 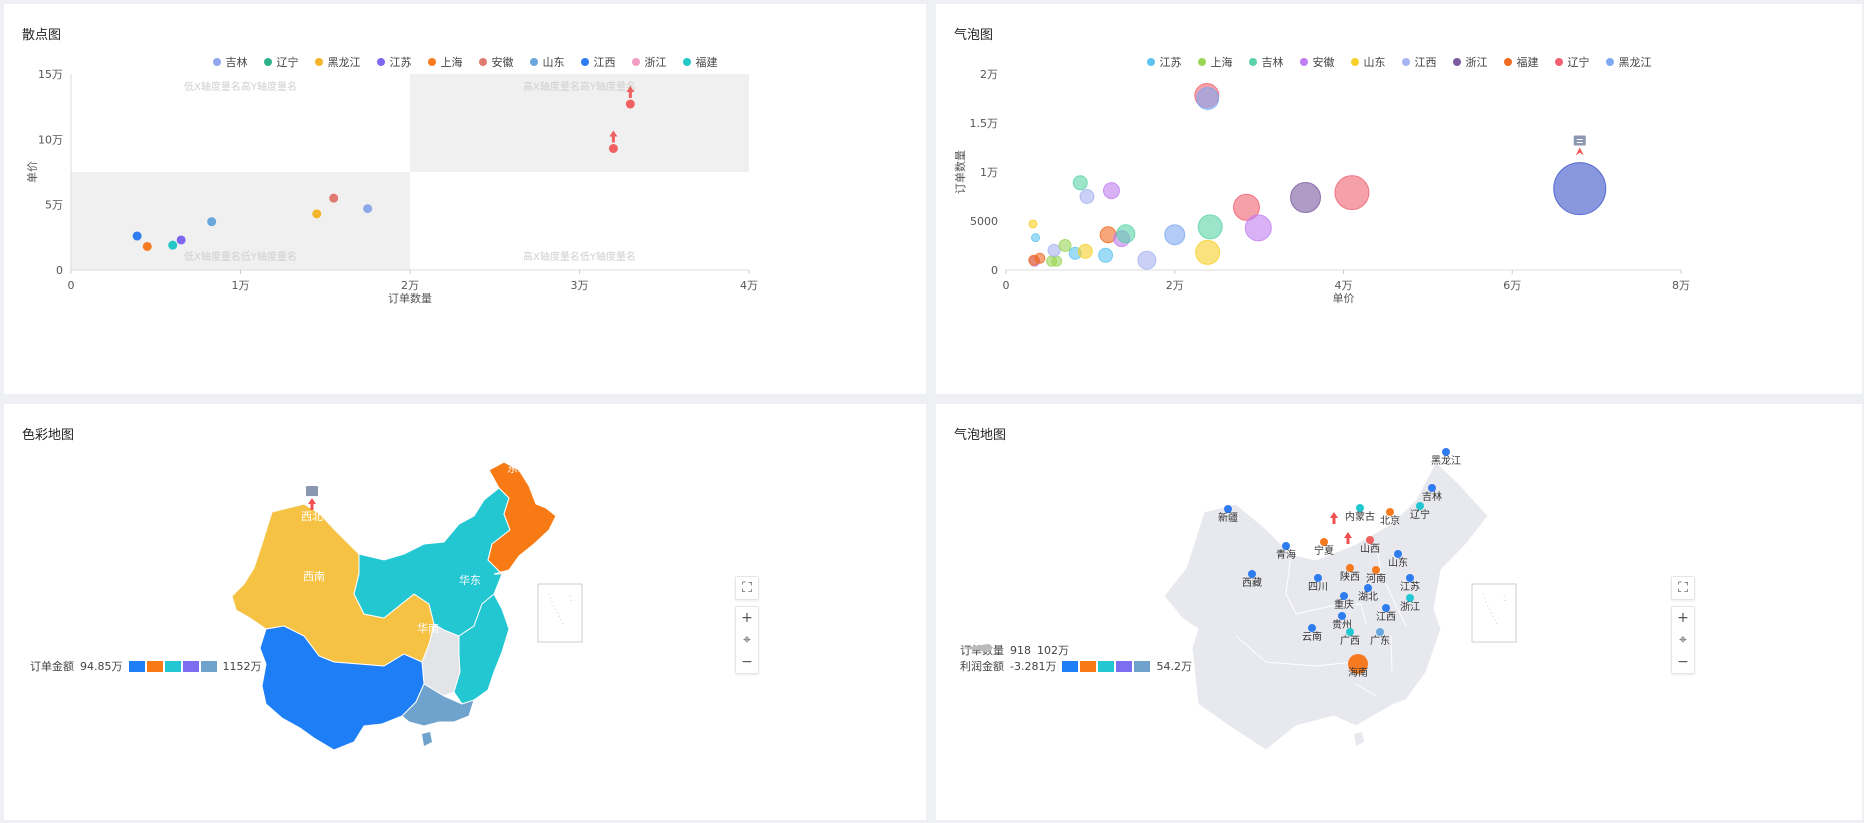 What do you see at coordinates (522, 518) in the screenshot?
I see `map-region` at bounding box center [522, 518].